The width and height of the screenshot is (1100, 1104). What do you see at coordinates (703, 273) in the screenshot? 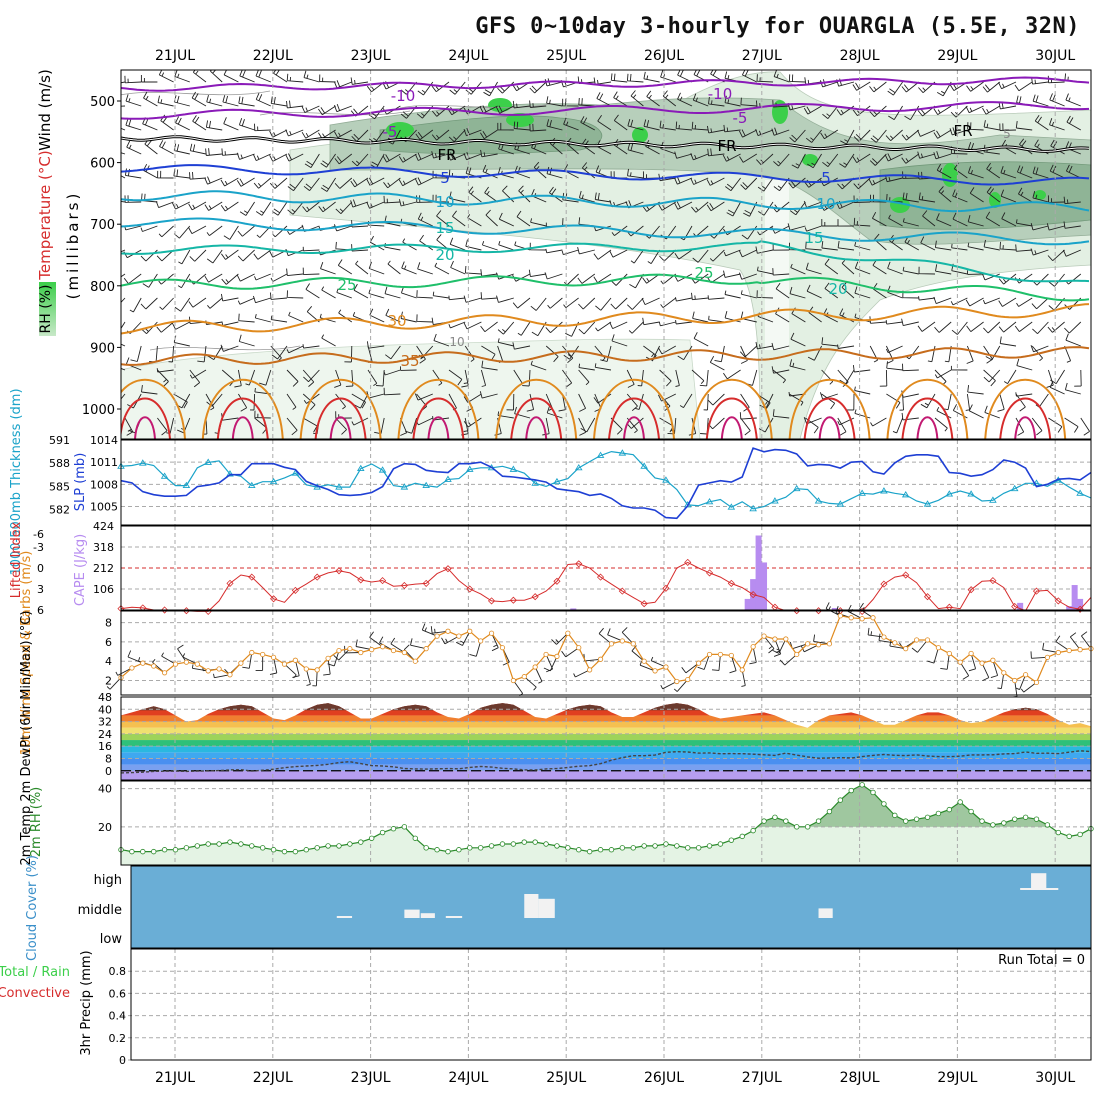
I see `contour-label: 25` at bounding box center [703, 273].